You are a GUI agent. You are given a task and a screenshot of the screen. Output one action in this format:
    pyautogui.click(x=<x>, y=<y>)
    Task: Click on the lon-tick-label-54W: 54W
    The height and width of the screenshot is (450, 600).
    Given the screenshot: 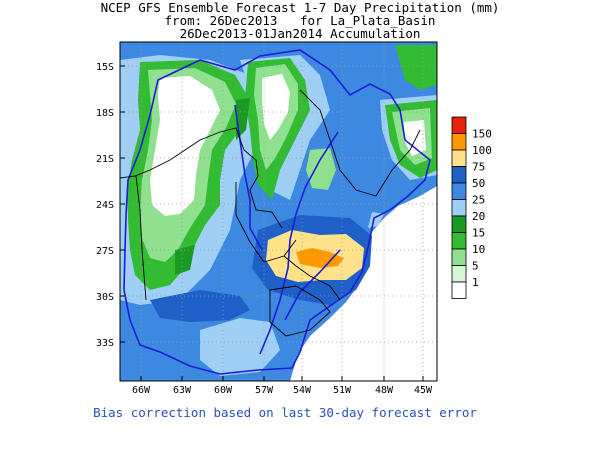 What is the action you would take?
    pyautogui.click(x=302, y=390)
    